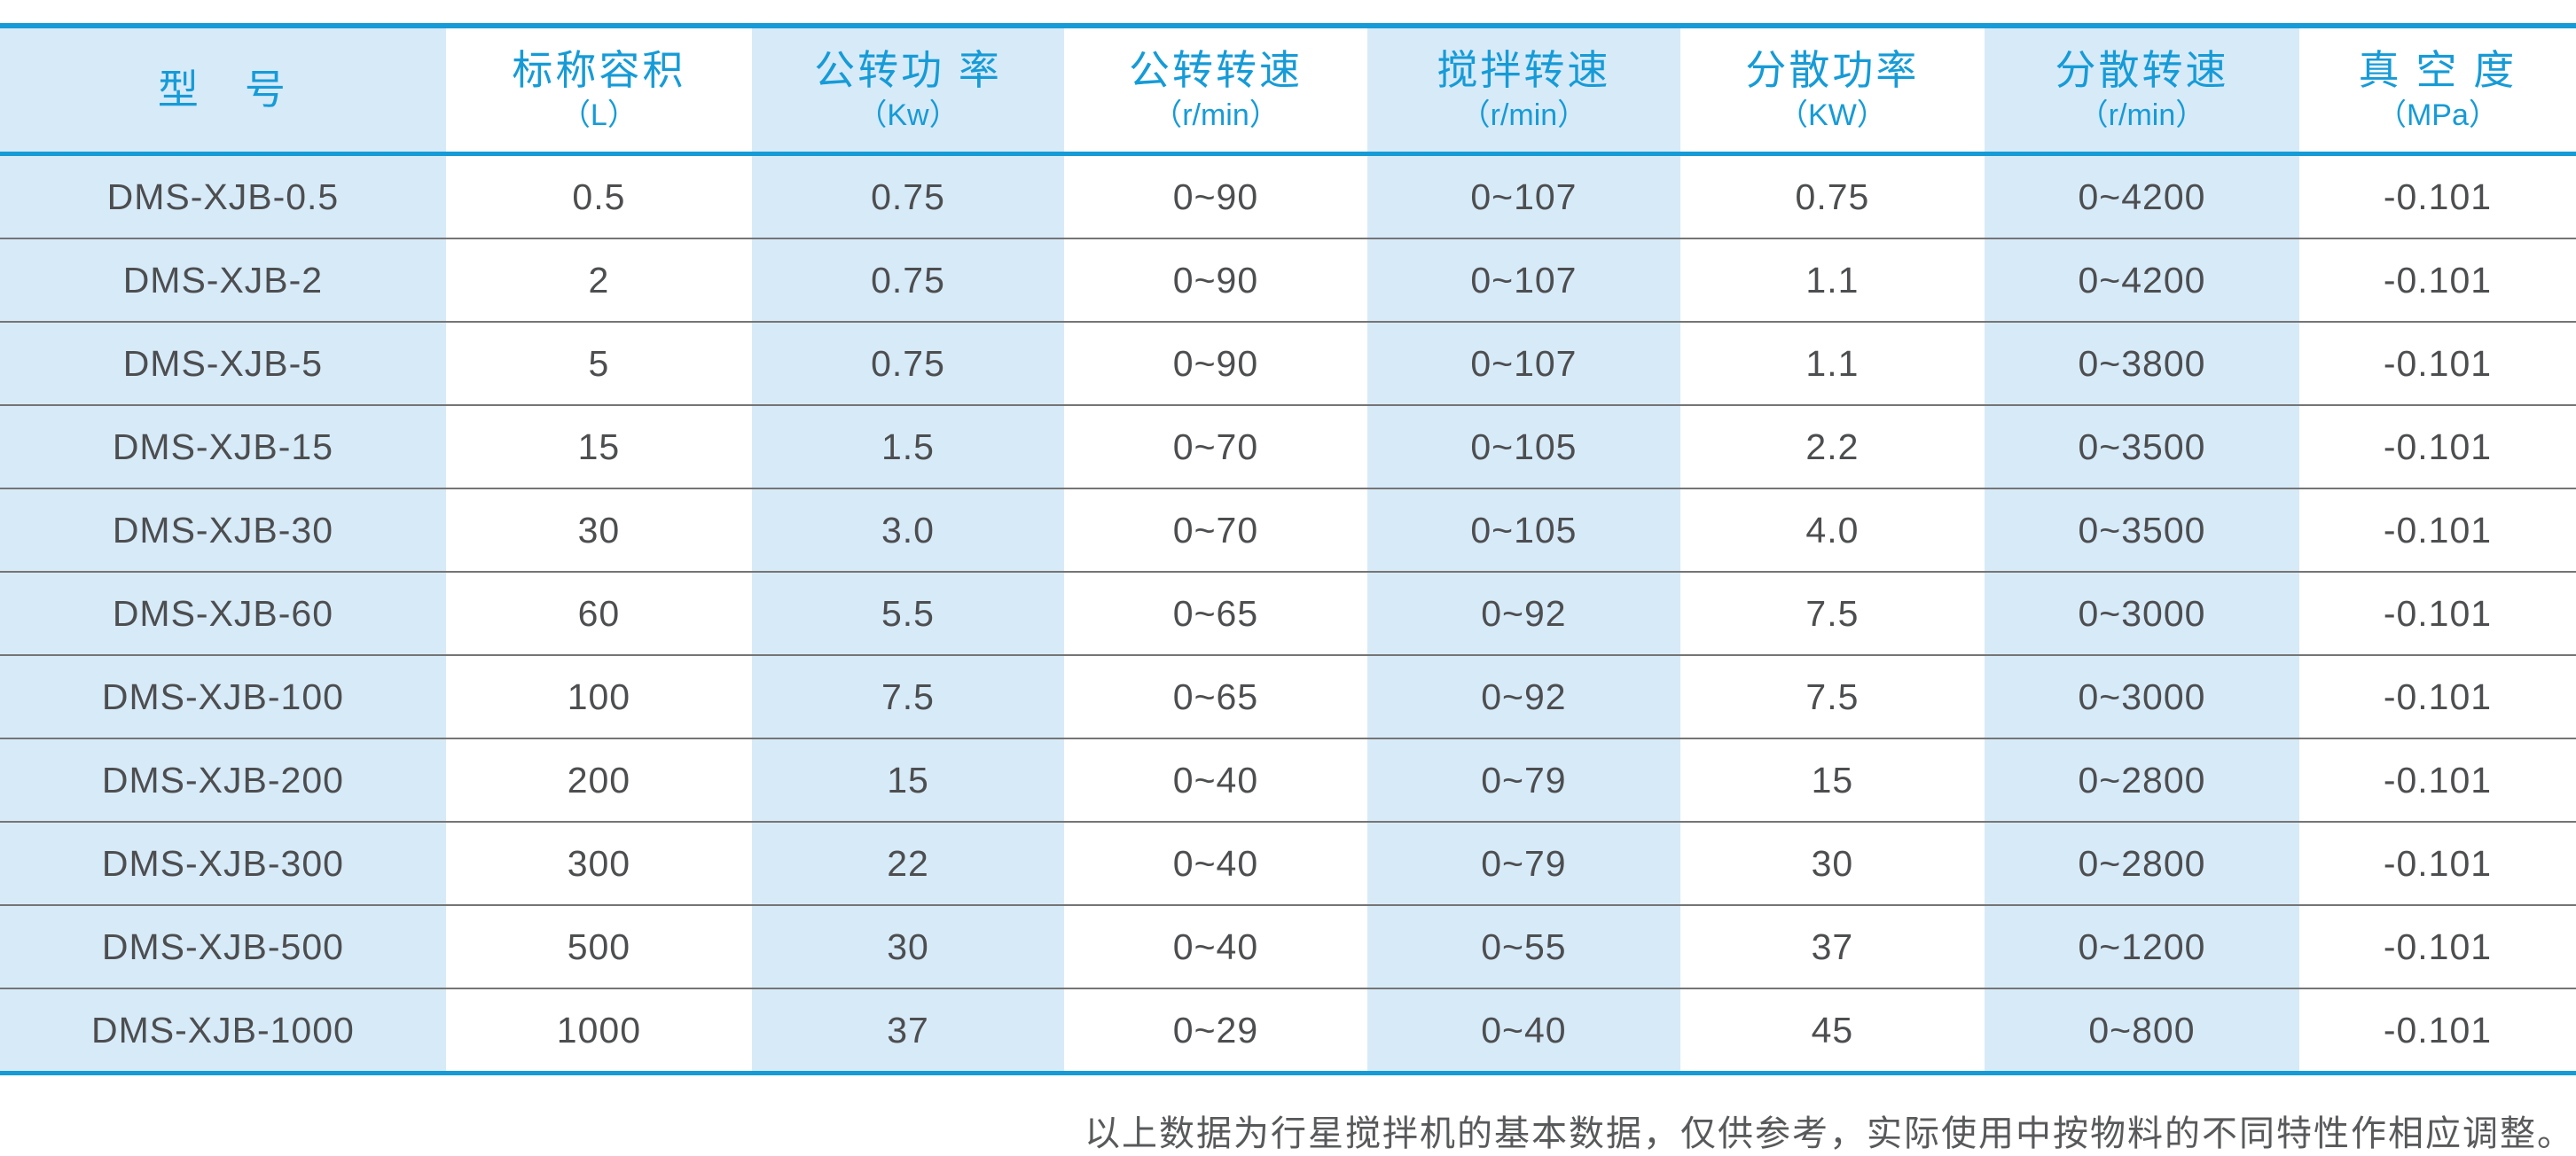  What do you see at coordinates (1523, 613) in the screenshot?
I see `value-cell: 0~92` at bounding box center [1523, 613].